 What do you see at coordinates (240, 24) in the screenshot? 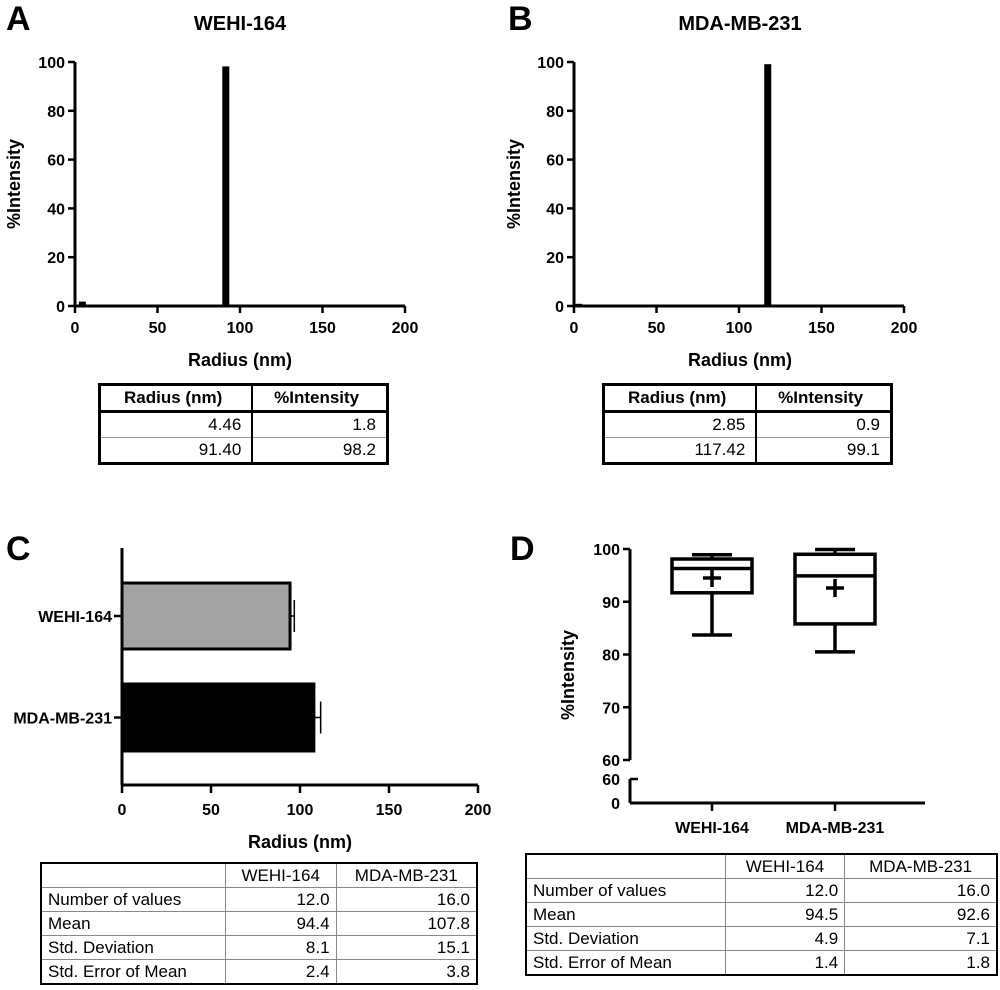
I see `chart-a-title: WEHI-164` at bounding box center [240, 24].